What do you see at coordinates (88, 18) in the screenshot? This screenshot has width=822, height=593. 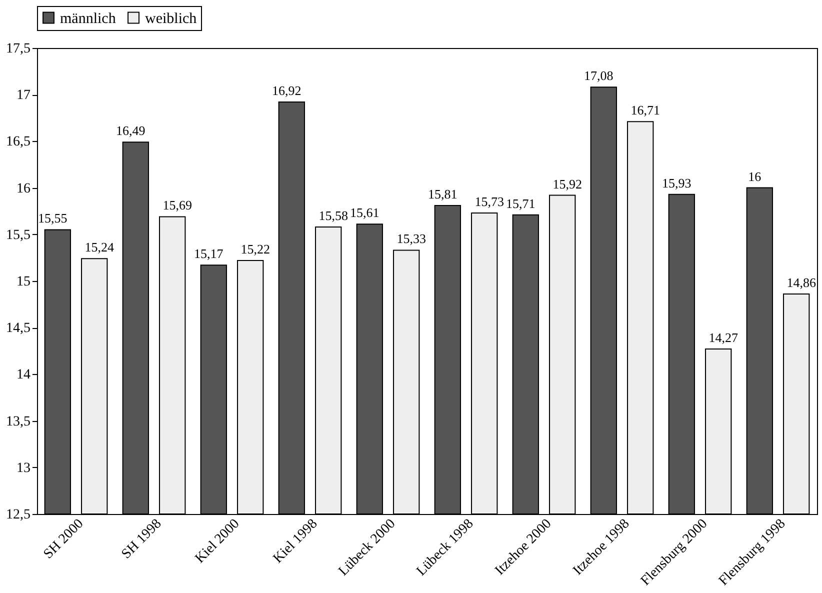 I see `legend-label: männlich` at bounding box center [88, 18].